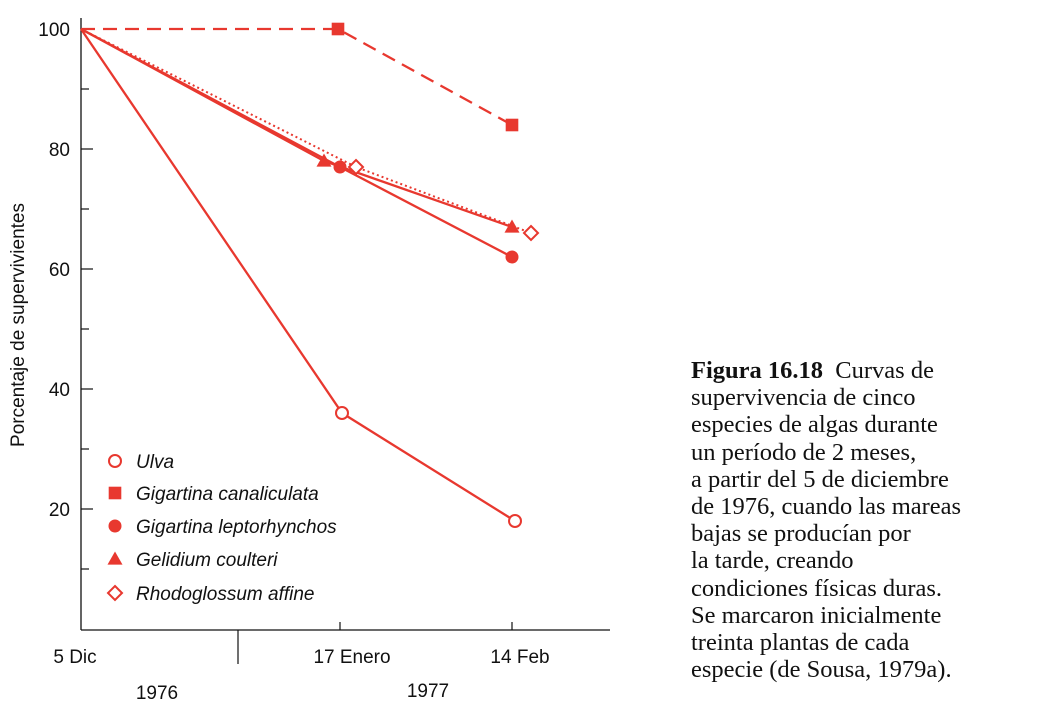 The height and width of the screenshot is (722, 1042). Describe the element at coordinates (814, 425) in the screenshot. I see `caption-text: especies de algas durante` at that location.